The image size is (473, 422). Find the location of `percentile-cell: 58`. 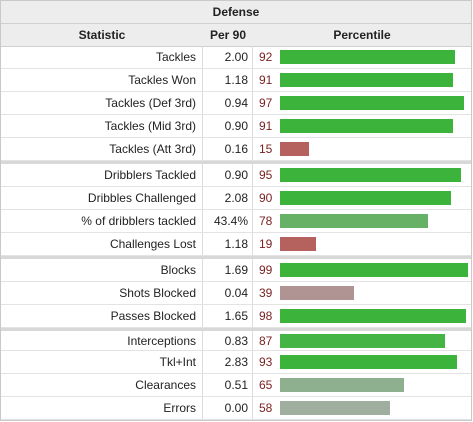

percentile-cell: 58 is located at coordinates (362, 408).